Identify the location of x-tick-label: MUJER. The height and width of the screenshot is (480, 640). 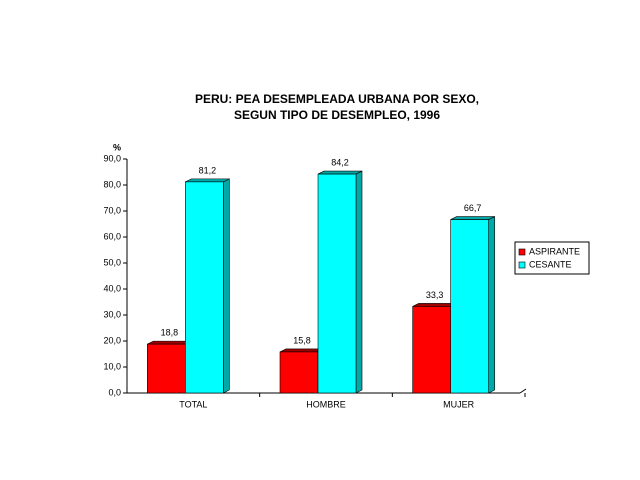
(458, 404).